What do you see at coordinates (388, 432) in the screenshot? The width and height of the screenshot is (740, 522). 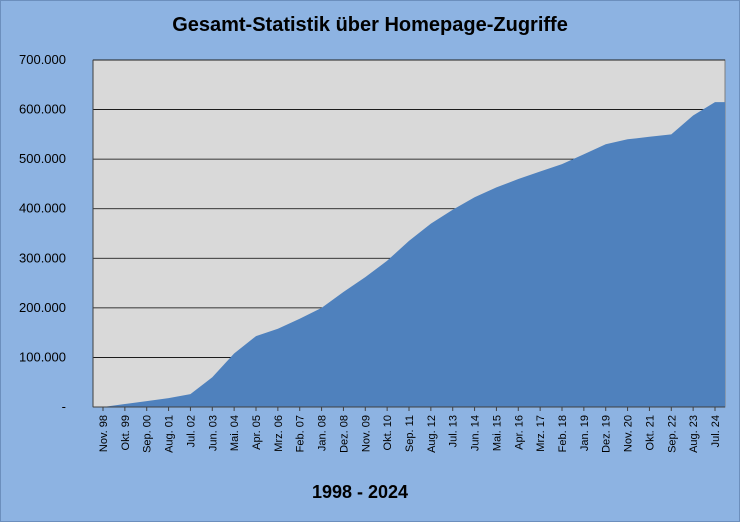 I see `x-tick-label: Okt. 10` at bounding box center [388, 432].